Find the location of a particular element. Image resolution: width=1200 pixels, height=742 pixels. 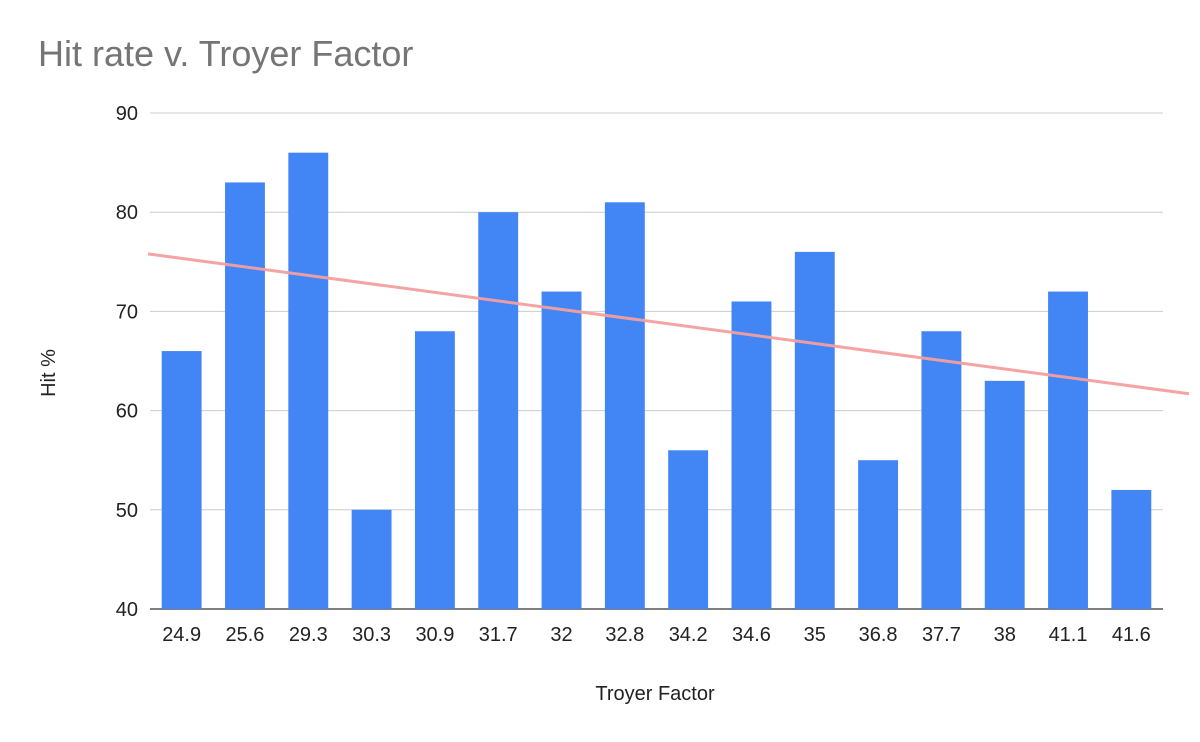

x-tick-label: 35 is located at coordinates (815, 635).